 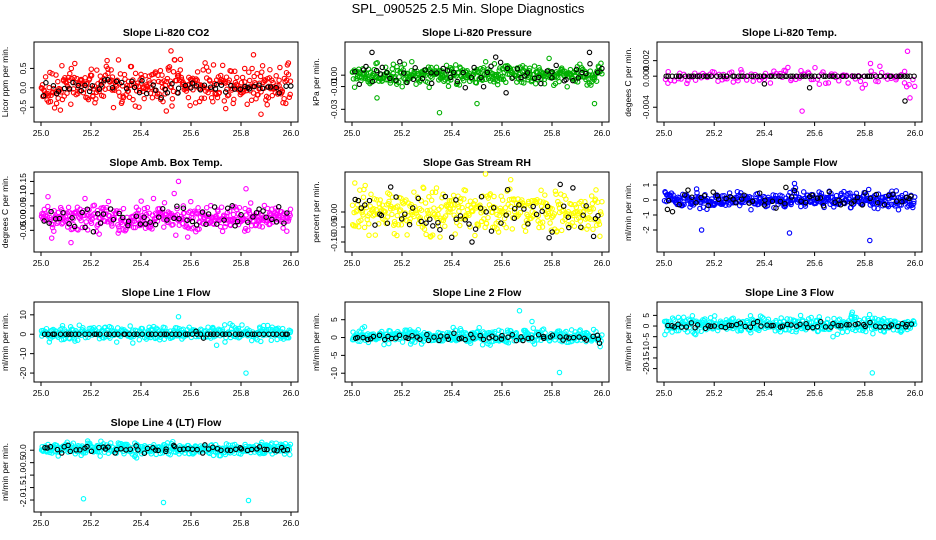 I want to click on y-tick-label: -0.05, so click(x=334, y=227).